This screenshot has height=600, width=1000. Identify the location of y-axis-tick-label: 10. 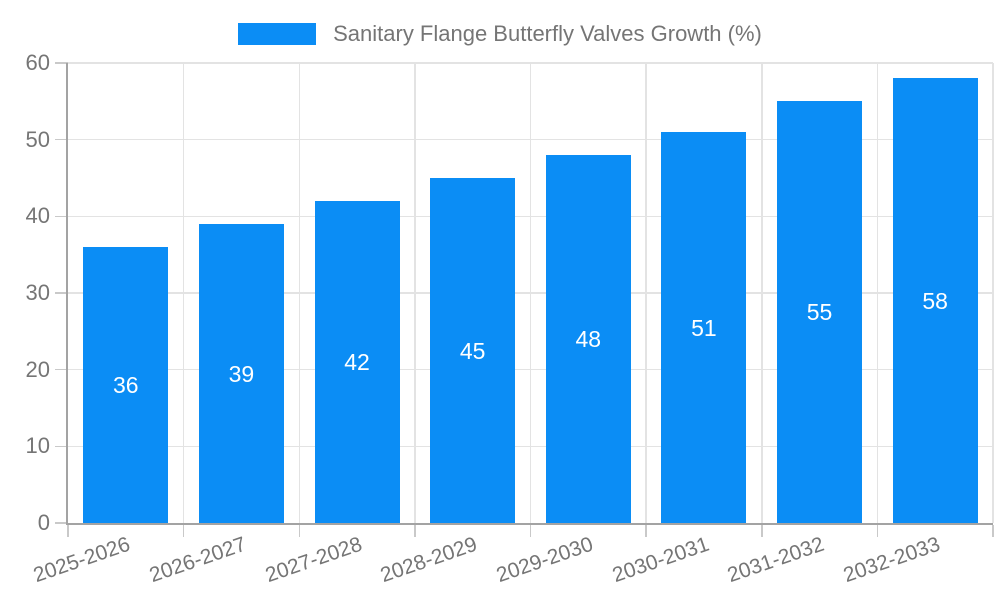
(37, 446).